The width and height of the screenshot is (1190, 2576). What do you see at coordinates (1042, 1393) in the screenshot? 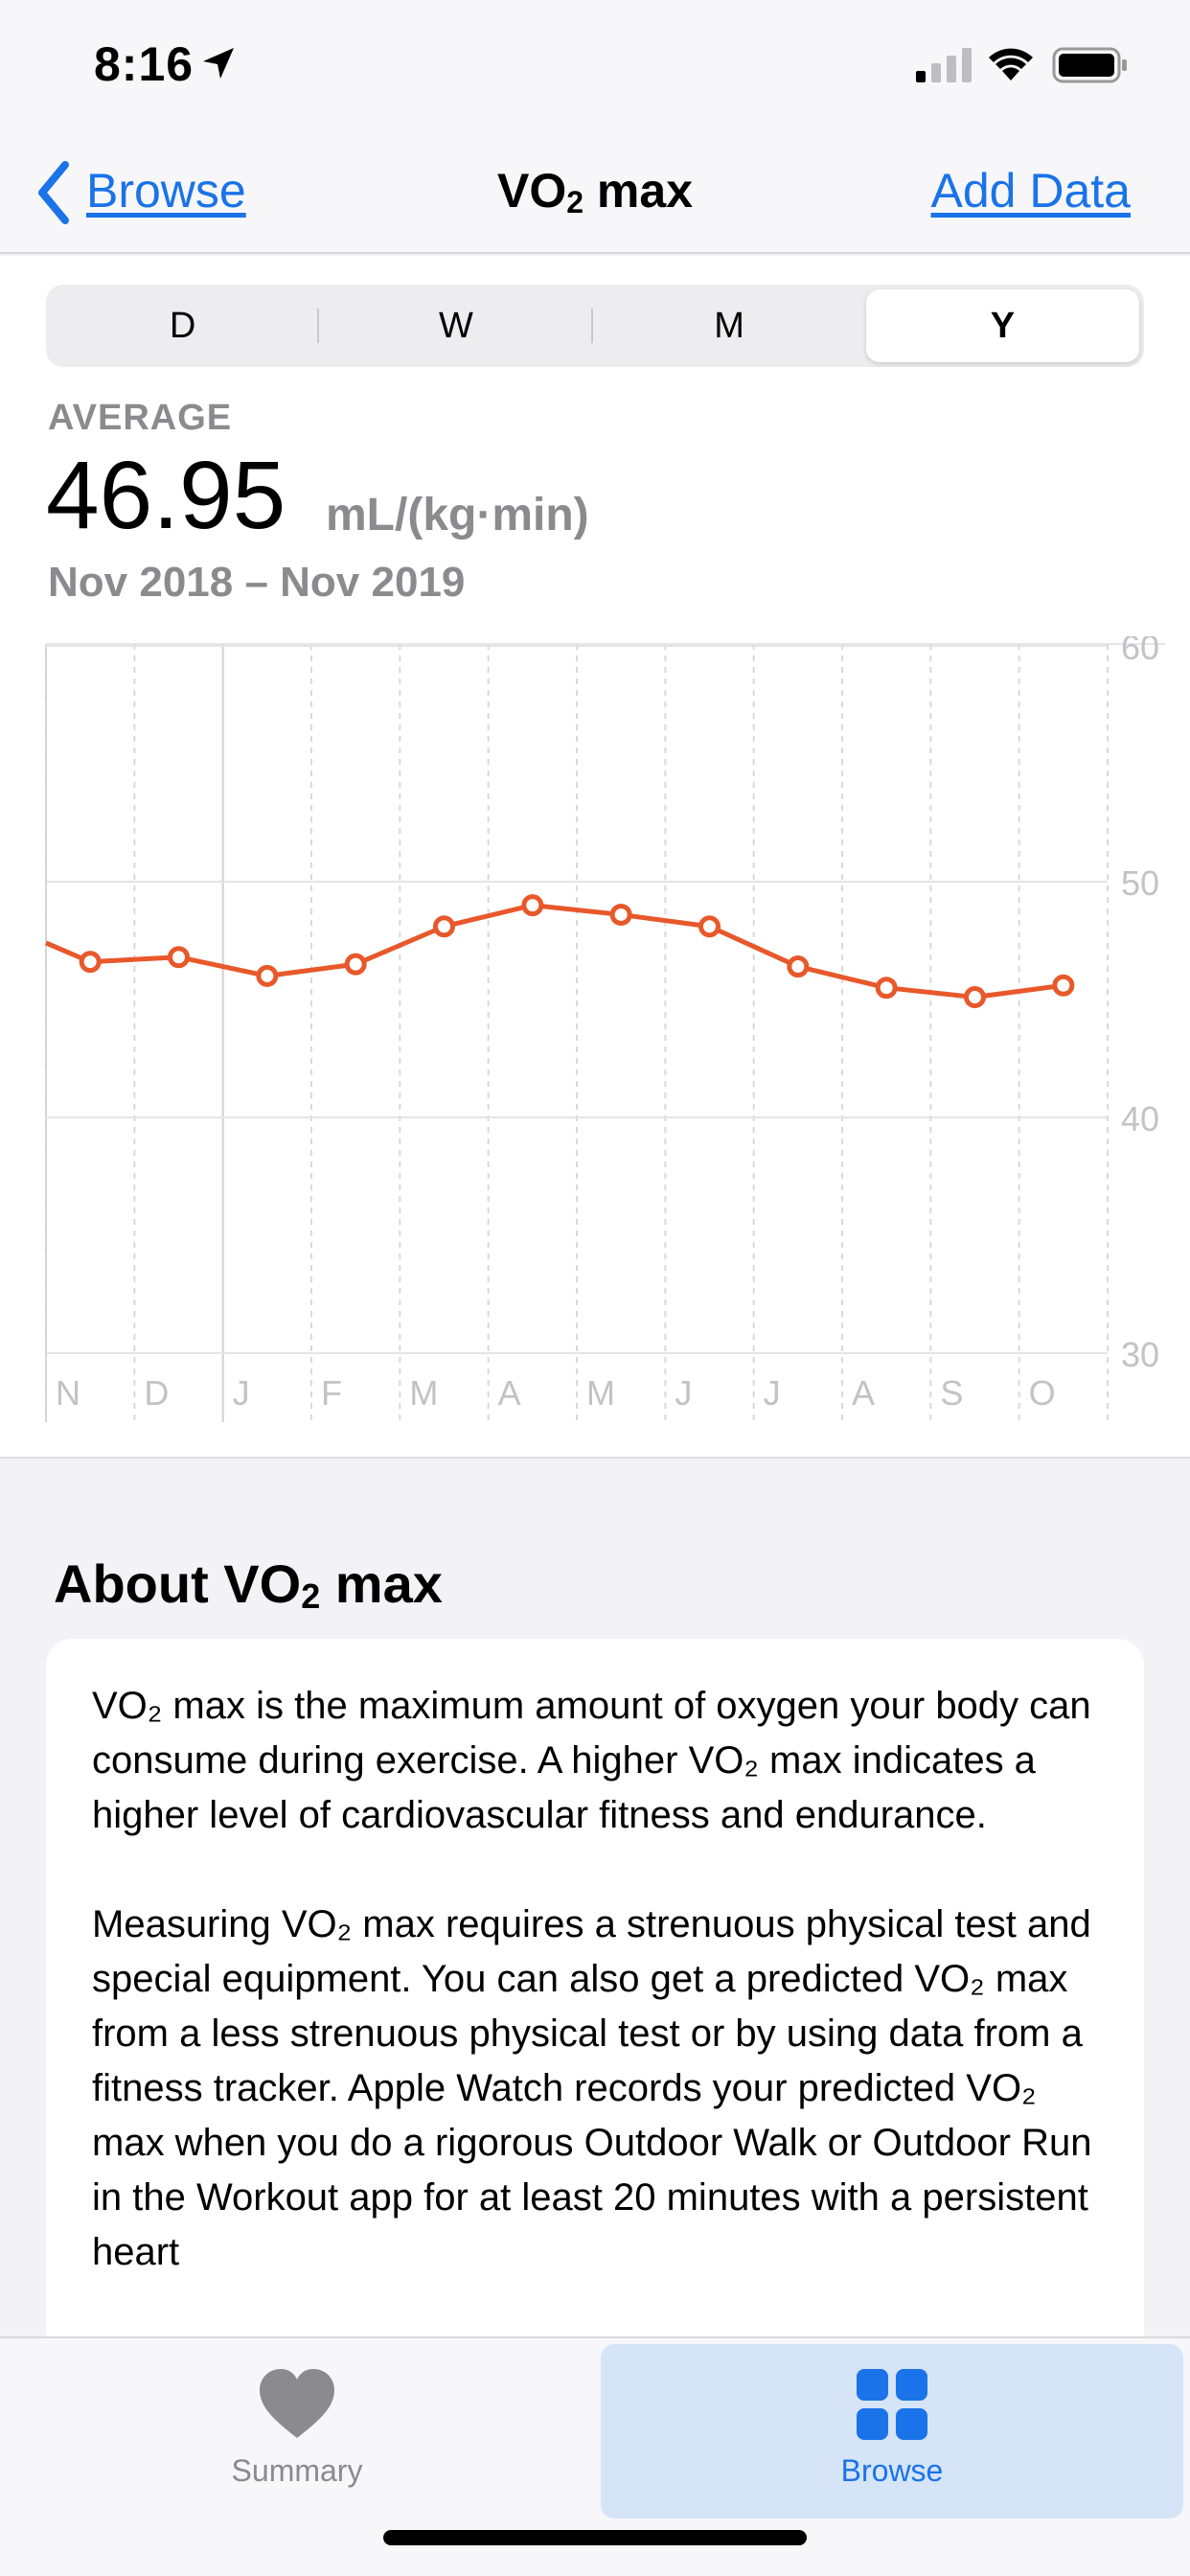
I see `x-tick-label: O` at bounding box center [1042, 1393].